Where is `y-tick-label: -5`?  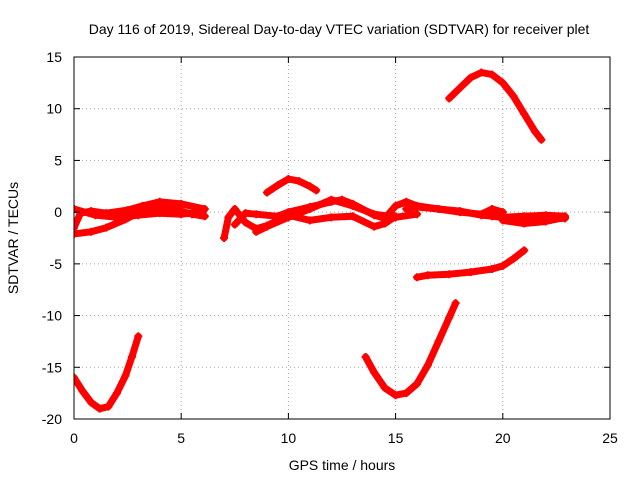 y-tick-label: -5 is located at coordinates (56, 264).